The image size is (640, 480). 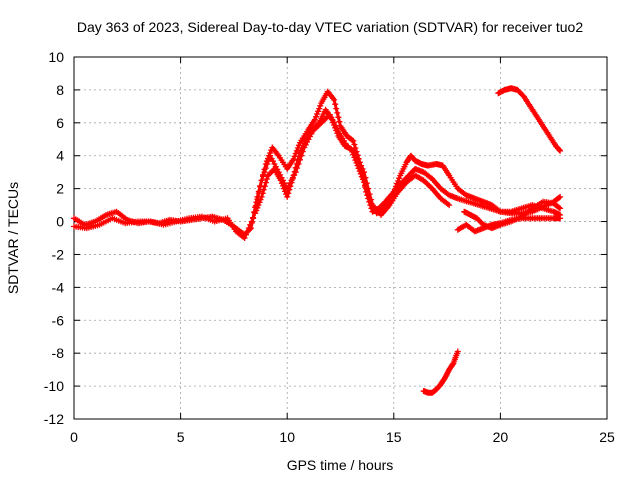 I want to click on x-tick-label: 5, so click(x=181, y=437).